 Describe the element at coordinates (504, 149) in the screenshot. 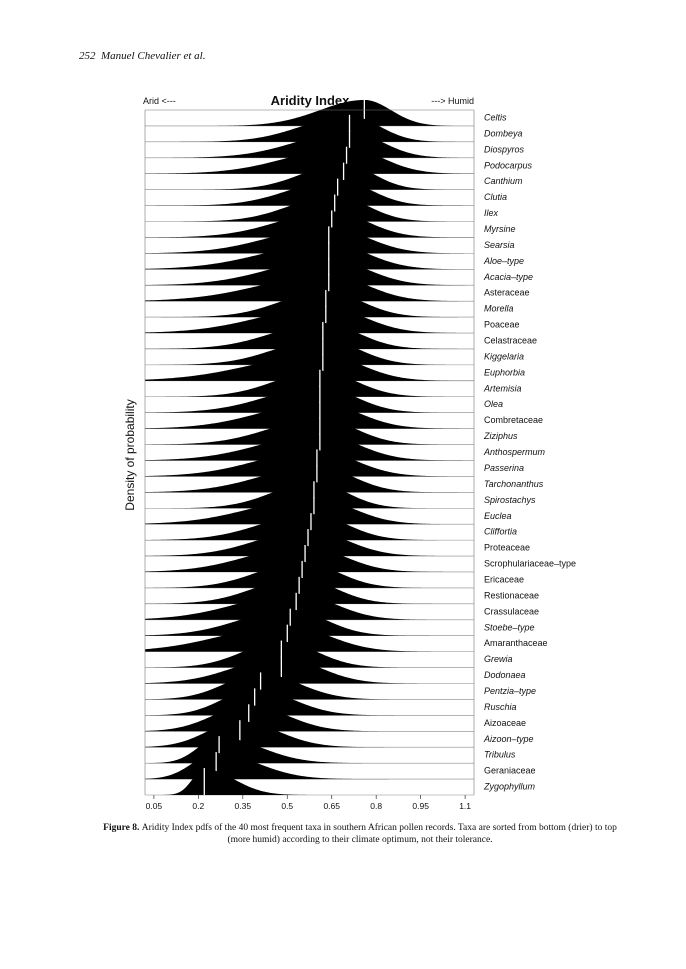

I see `taxon-label: Diospyros` at that location.